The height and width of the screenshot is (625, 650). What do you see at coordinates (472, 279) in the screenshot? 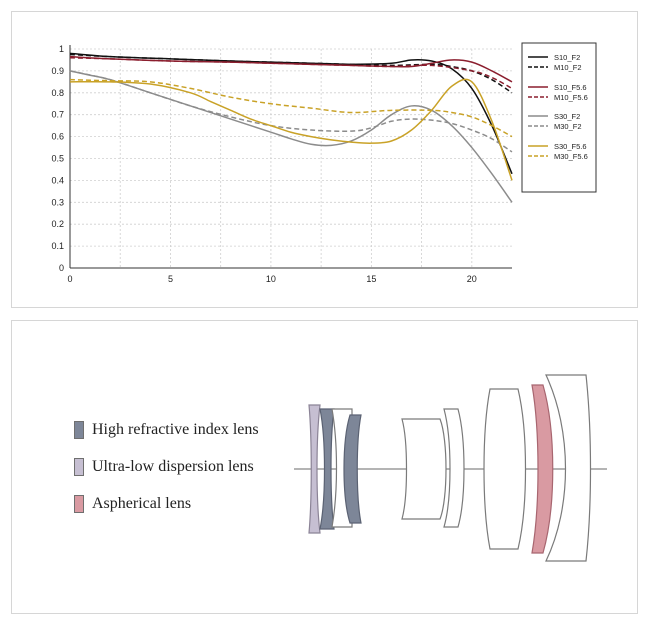
I see `x-tick-label: 20` at bounding box center [472, 279].